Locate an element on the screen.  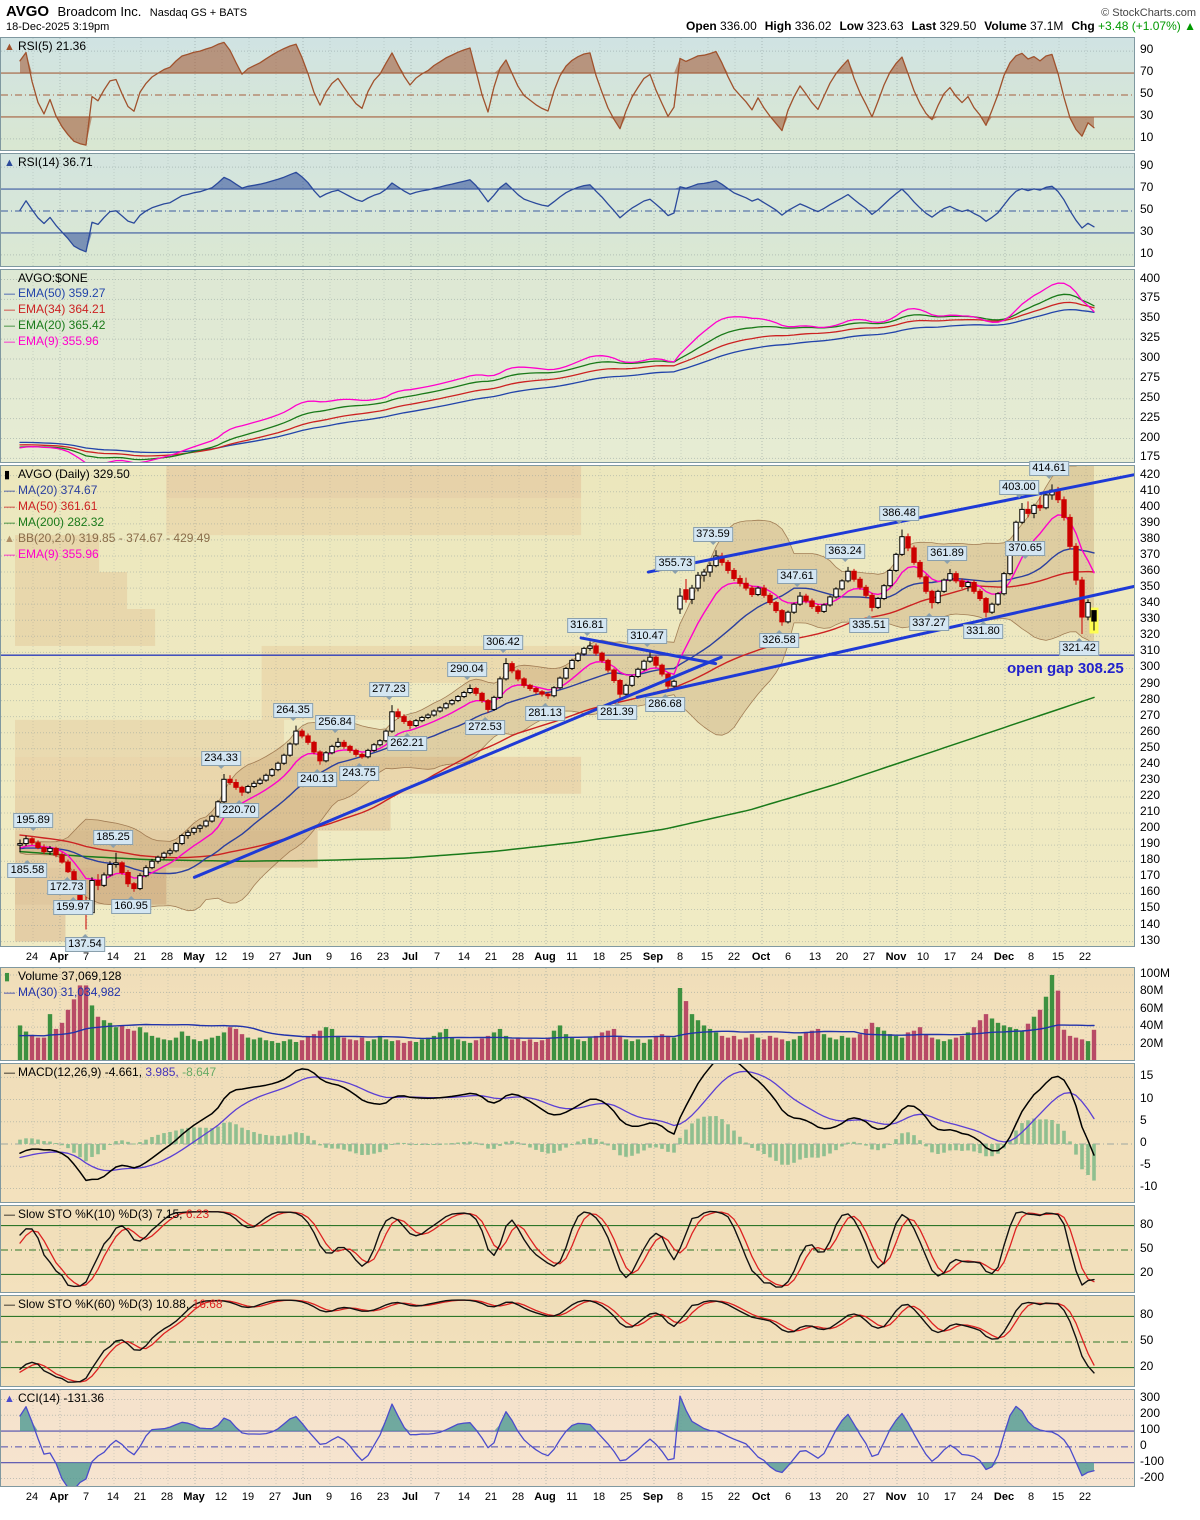
y-axis-label: 150 is located at coordinates (1150, 907).